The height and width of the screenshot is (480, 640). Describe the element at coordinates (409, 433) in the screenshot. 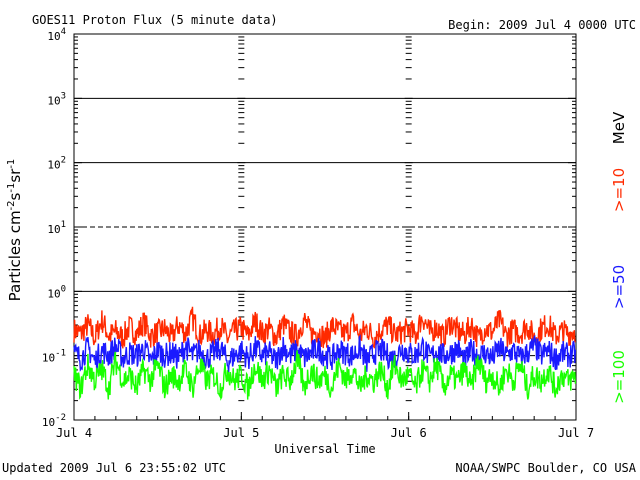

I see `x-tick-label-2: Jul 6` at that location.